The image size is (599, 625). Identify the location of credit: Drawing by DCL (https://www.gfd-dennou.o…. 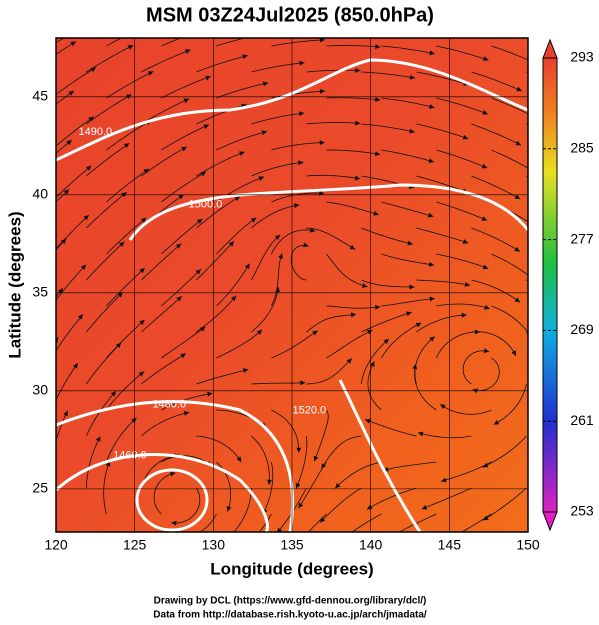
(290, 601).